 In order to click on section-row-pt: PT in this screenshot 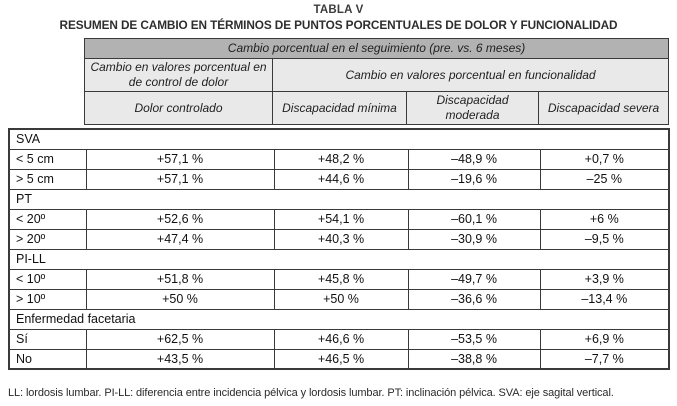, I will do `click(339, 199)`.